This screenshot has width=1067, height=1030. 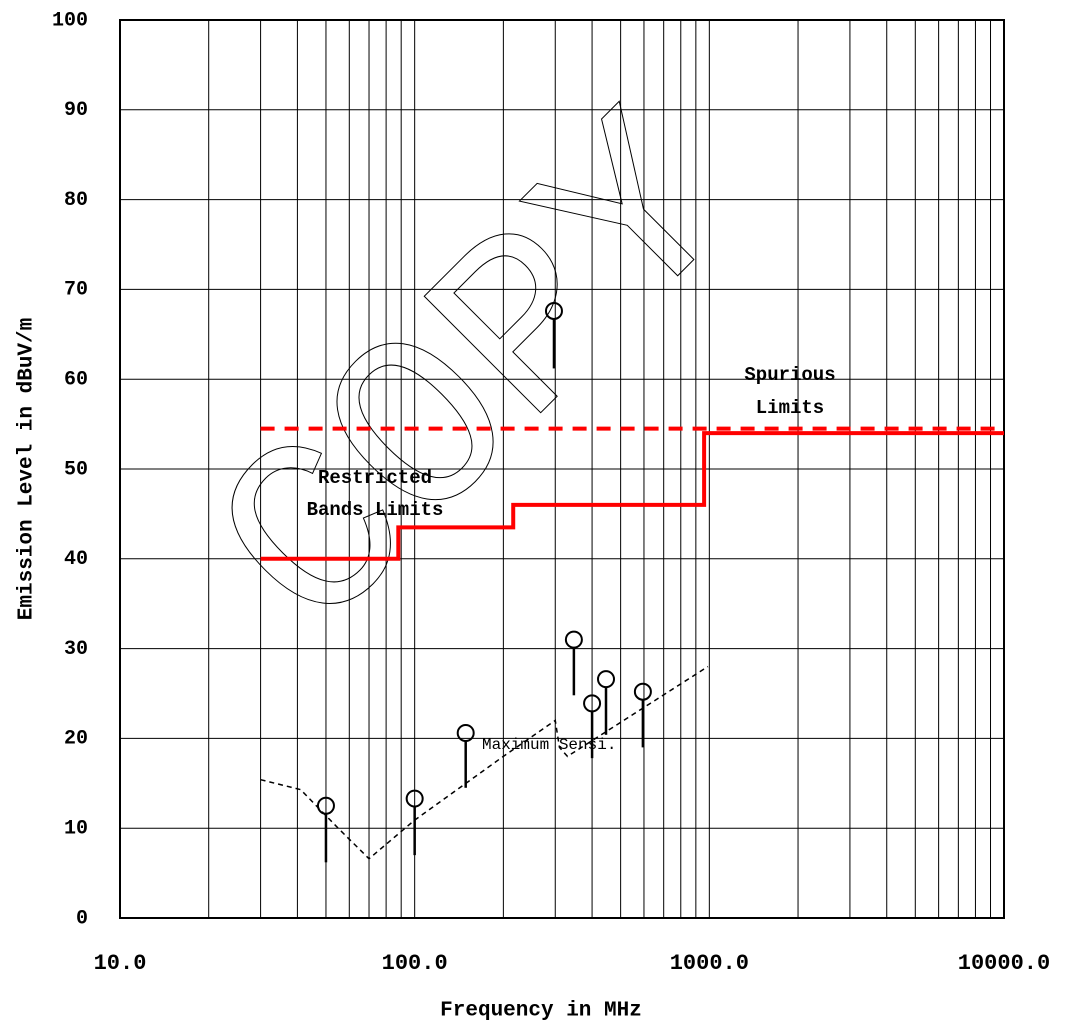 I want to click on y-axis-title: Emission Level in dBuV/m, so click(x=27, y=469).